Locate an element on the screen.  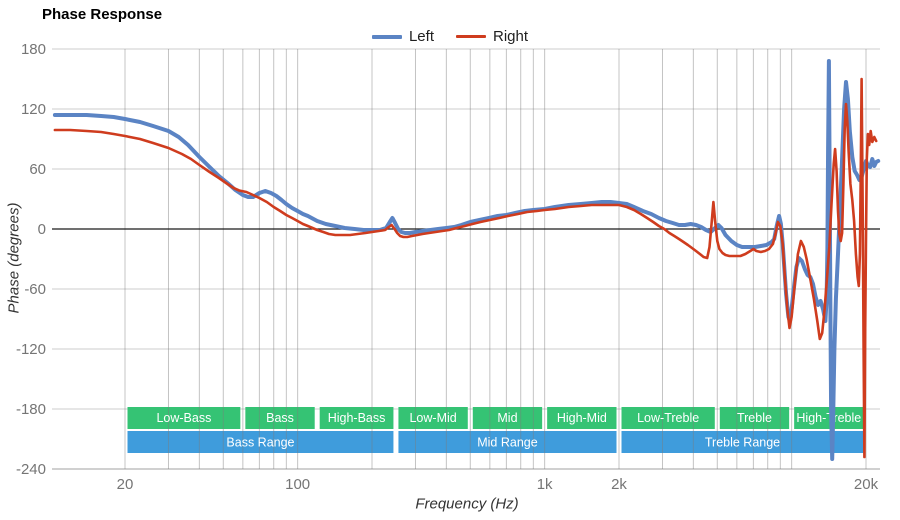
band-label: Low-Treble is located at coordinates (668, 418).